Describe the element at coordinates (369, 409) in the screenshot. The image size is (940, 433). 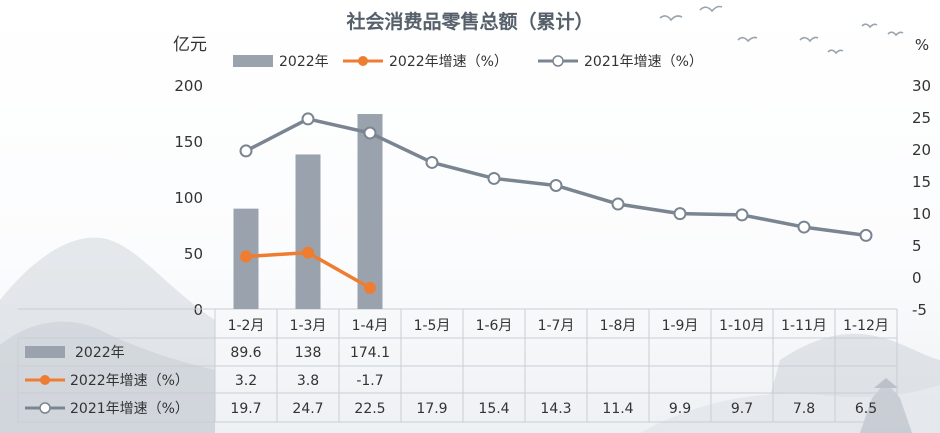
I see `table-cell-value: 22.5` at that location.